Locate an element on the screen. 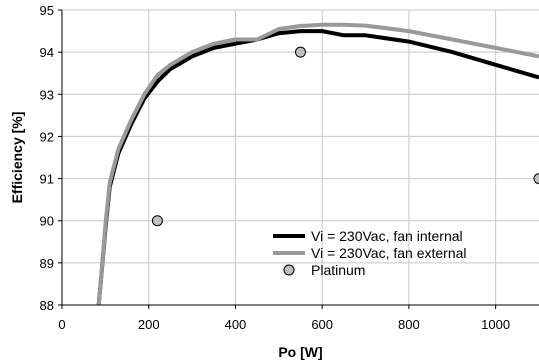 This screenshot has height=362, width=539. x-axis-title: Po [W] is located at coordinates (300, 352).